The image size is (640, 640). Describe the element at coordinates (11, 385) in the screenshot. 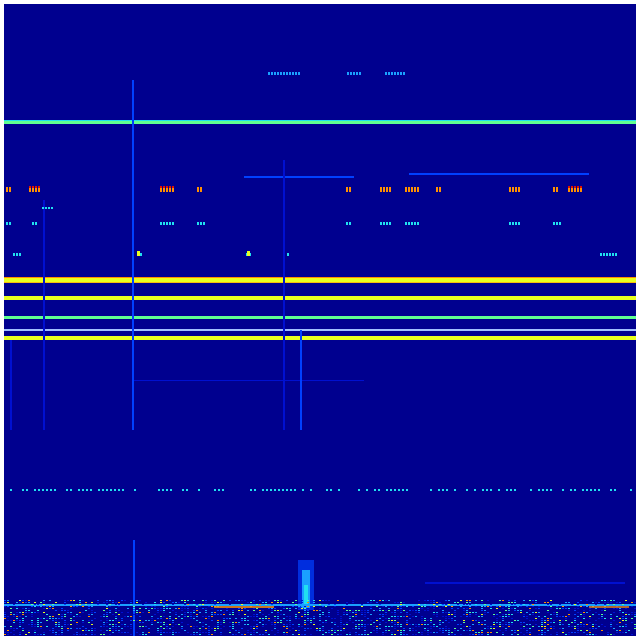

I see `vertical-streak` at that location.